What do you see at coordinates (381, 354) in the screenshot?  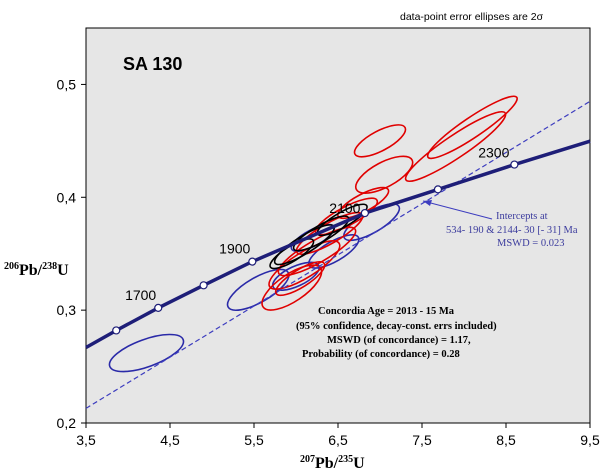 I see `concordia-stats-line4: Probability (of concordance) = 0.28` at bounding box center [381, 354].